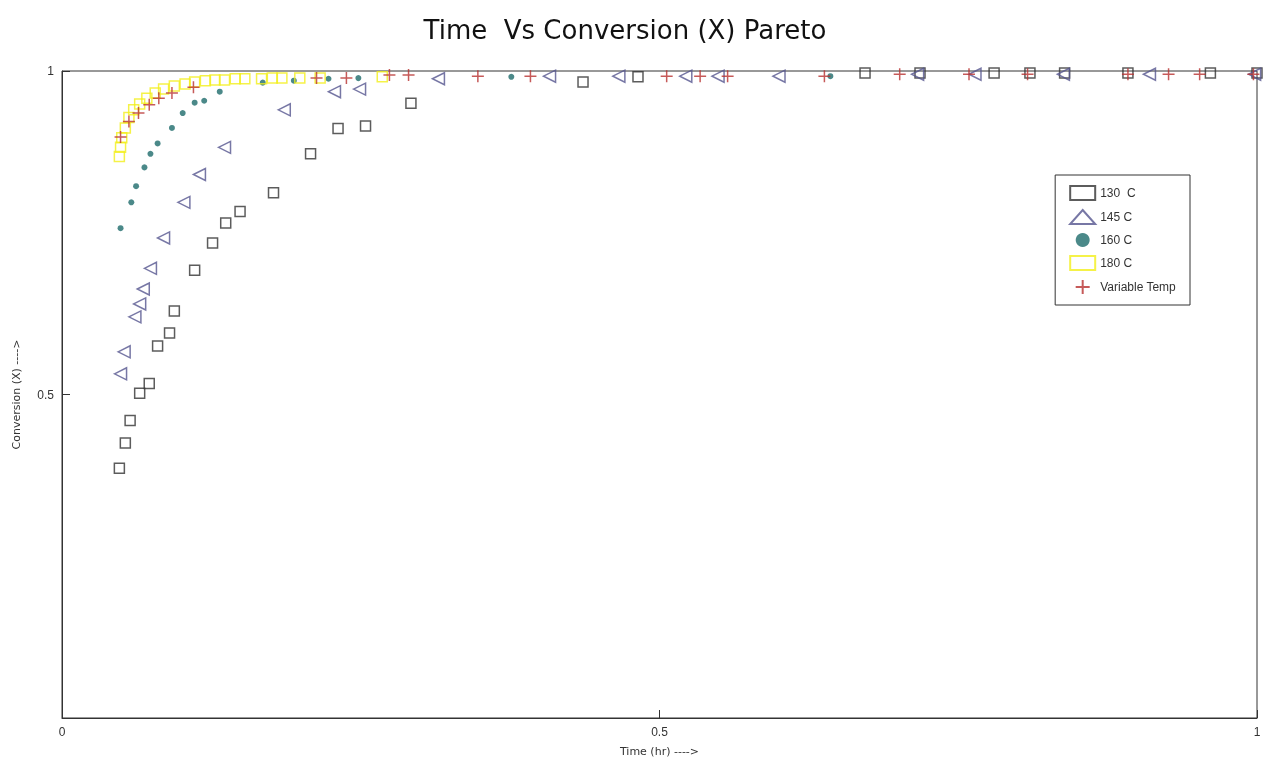 This screenshot has width=1270, height=777. I want to click on x-tick-label: 0, so click(62, 732).